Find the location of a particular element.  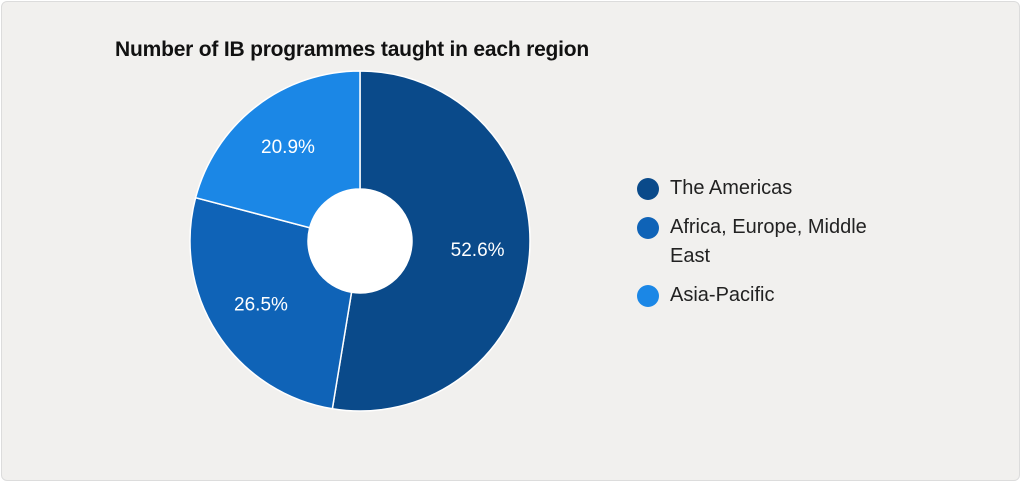

legend-item: The Americas is located at coordinates (772, 189).